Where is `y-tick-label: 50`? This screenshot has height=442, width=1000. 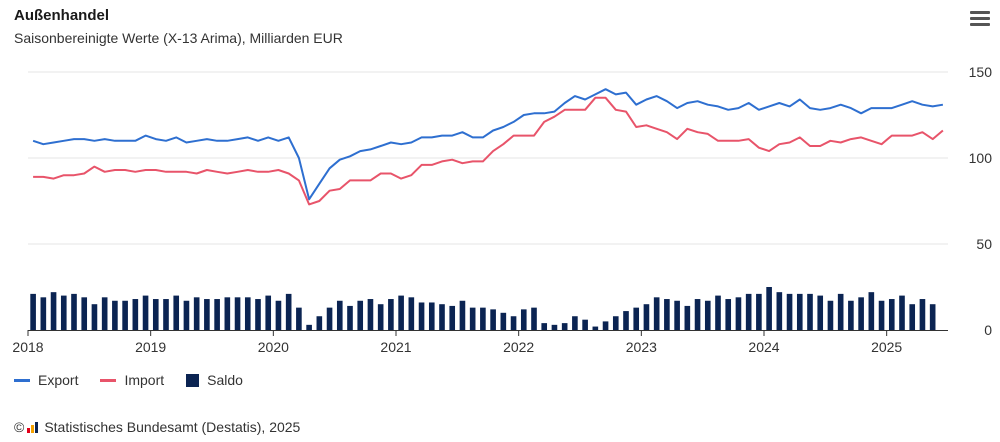
y-tick-label: 50 is located at coordinates (984, 244).